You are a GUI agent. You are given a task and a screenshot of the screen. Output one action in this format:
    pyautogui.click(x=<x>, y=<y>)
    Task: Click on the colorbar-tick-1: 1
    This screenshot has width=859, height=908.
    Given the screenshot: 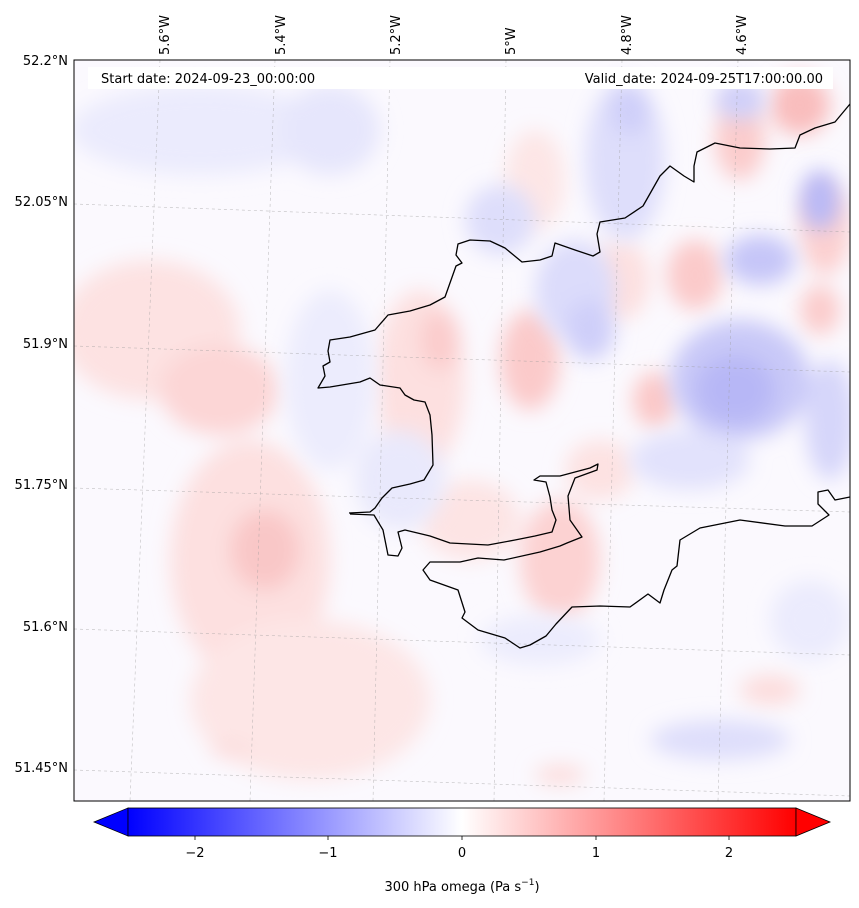 What is the action you would take?
    pyautogui.click(x=596, y=853)
    